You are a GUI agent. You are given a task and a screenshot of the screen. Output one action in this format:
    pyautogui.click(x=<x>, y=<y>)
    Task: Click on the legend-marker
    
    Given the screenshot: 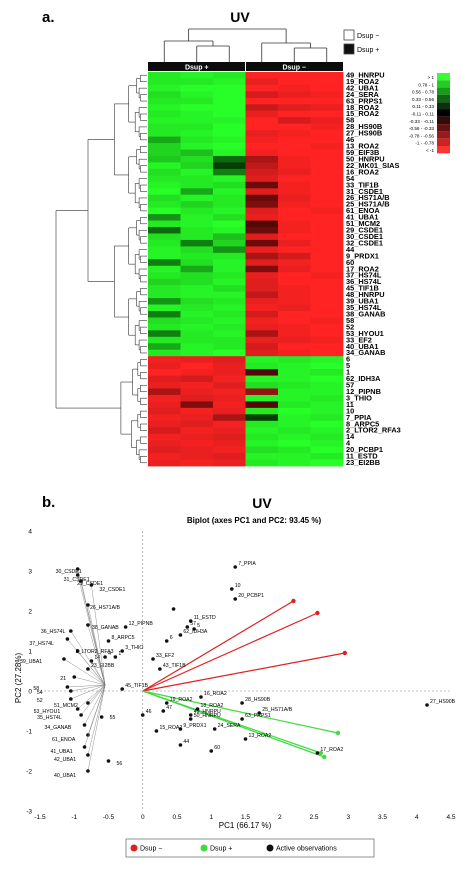 What is the action you would take?
    pyautogui.click(x=204, y=848)
    